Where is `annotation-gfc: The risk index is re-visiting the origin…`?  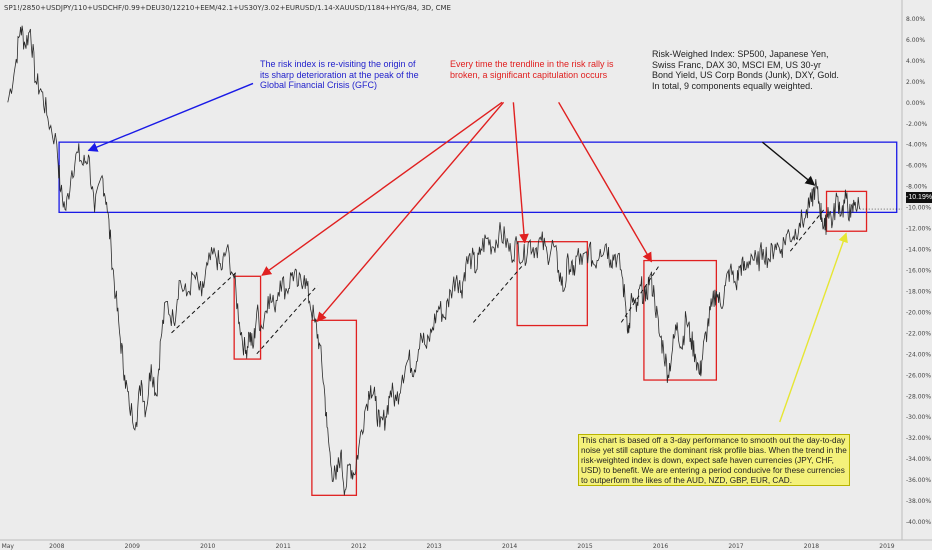
annotation-gfc: The risk index is re-visiting the origin… is located at coordinates (339, 74).